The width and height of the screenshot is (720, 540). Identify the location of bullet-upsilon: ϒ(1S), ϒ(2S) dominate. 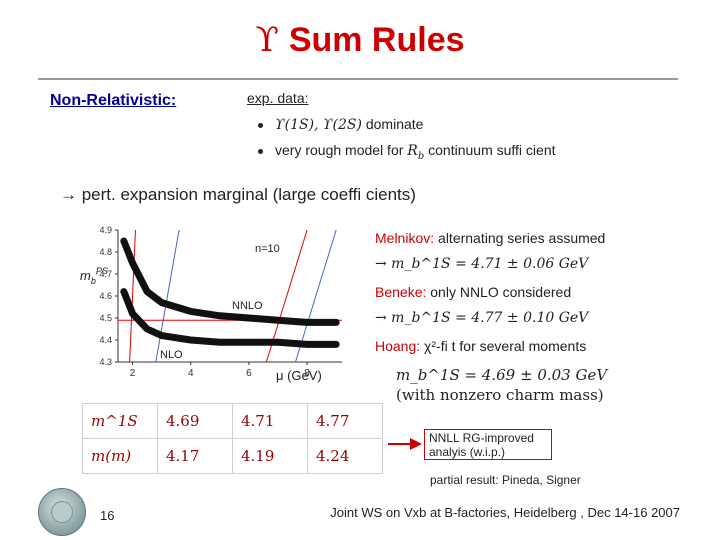
(340, 124).